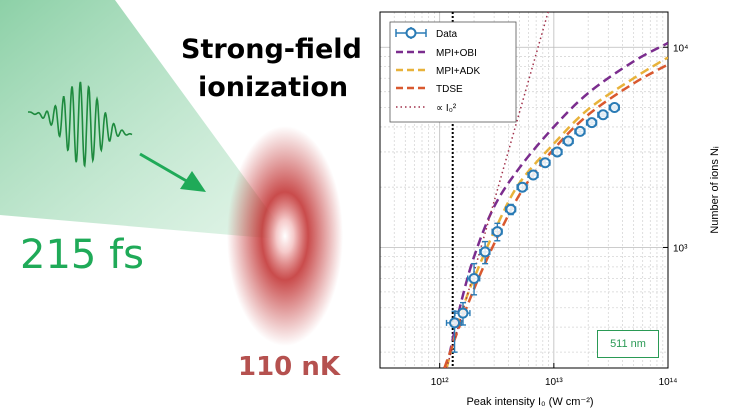 The image size is (733, 414). I want to click on atom-cloud, so click(285, 236).